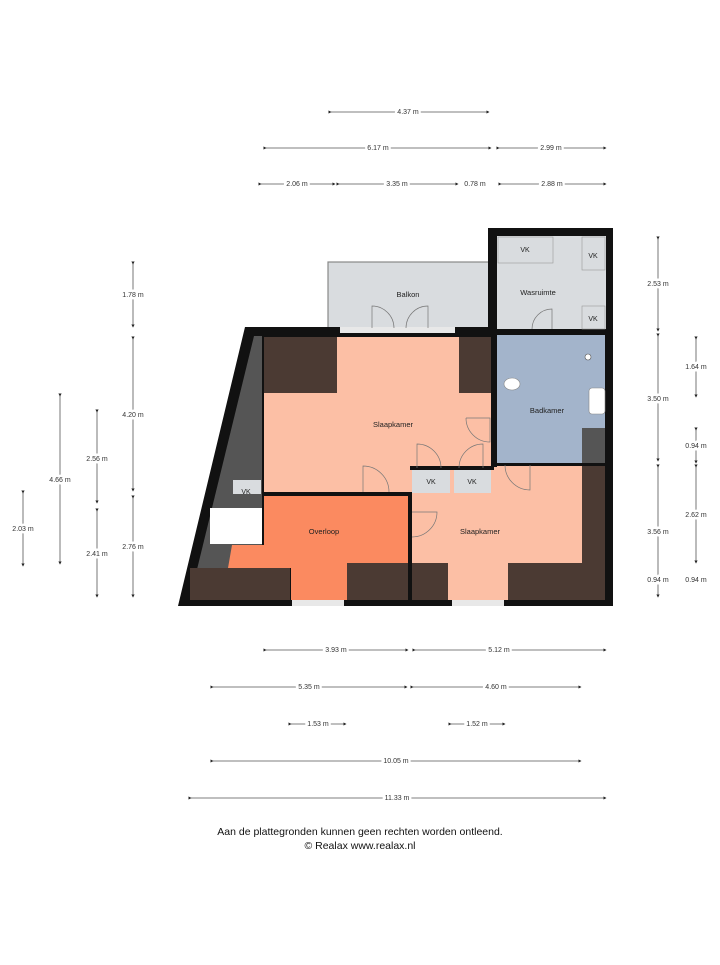  I want to click on vk-left, so click(247, 487).